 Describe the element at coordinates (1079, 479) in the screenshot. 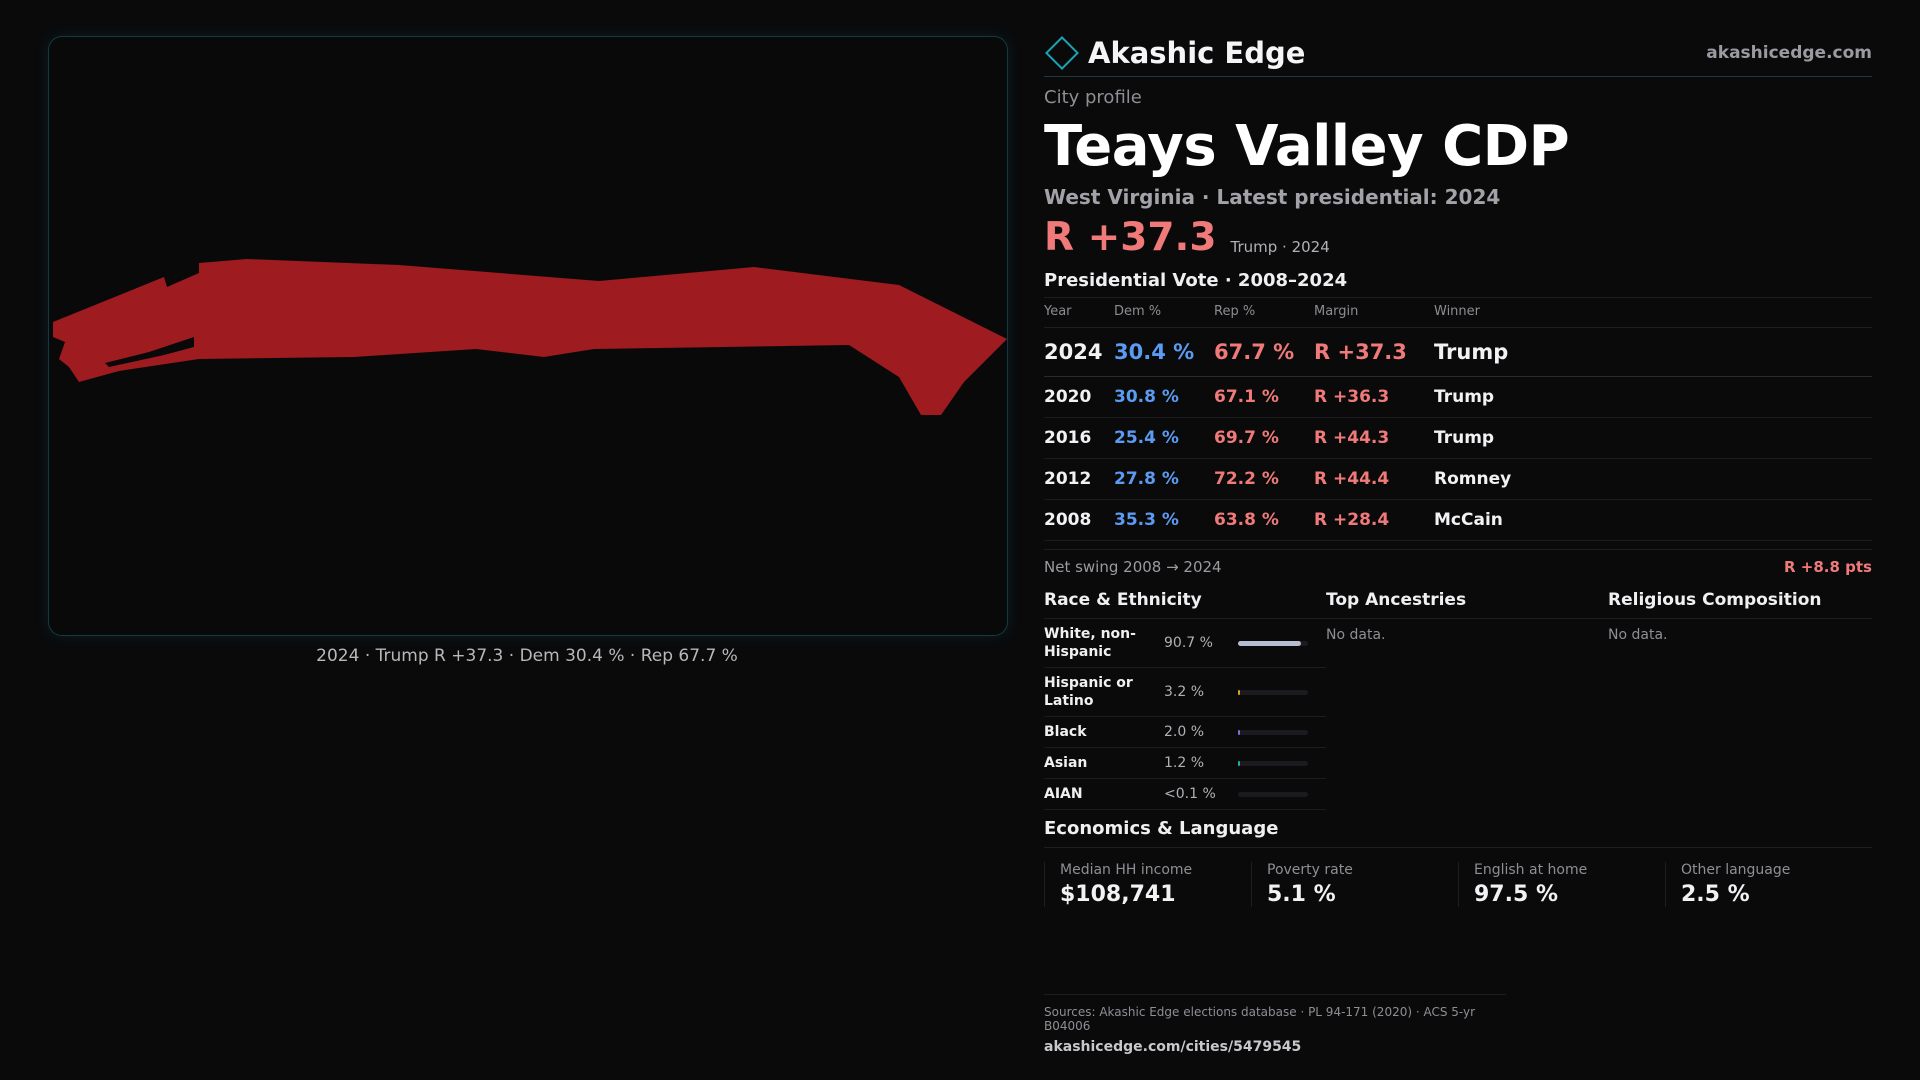

I see `year-cell: 2012` at that location.